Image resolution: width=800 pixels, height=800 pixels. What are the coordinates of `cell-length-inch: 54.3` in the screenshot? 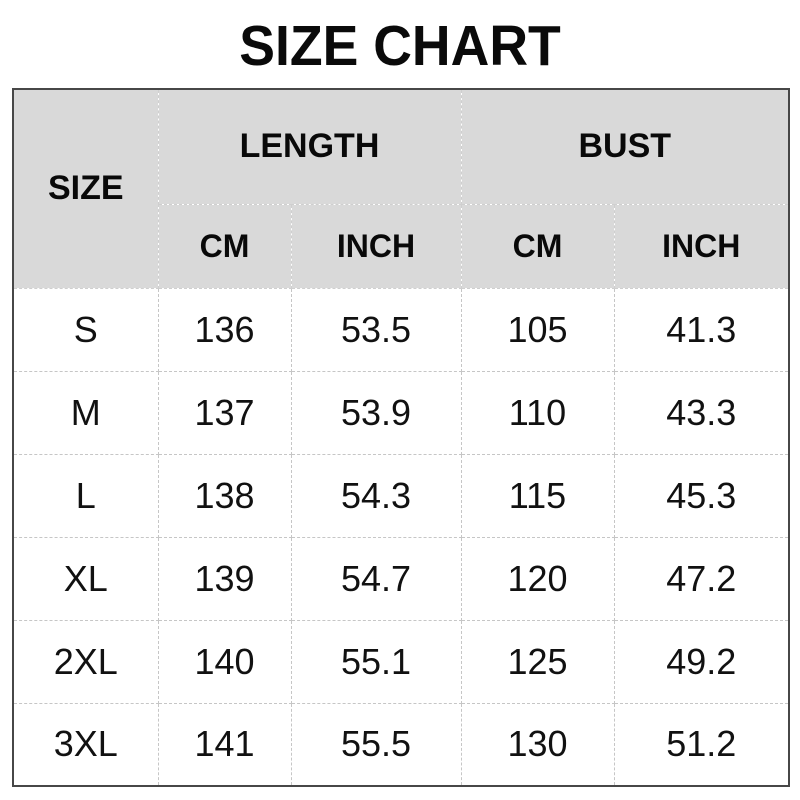 It's located at (376, 495).